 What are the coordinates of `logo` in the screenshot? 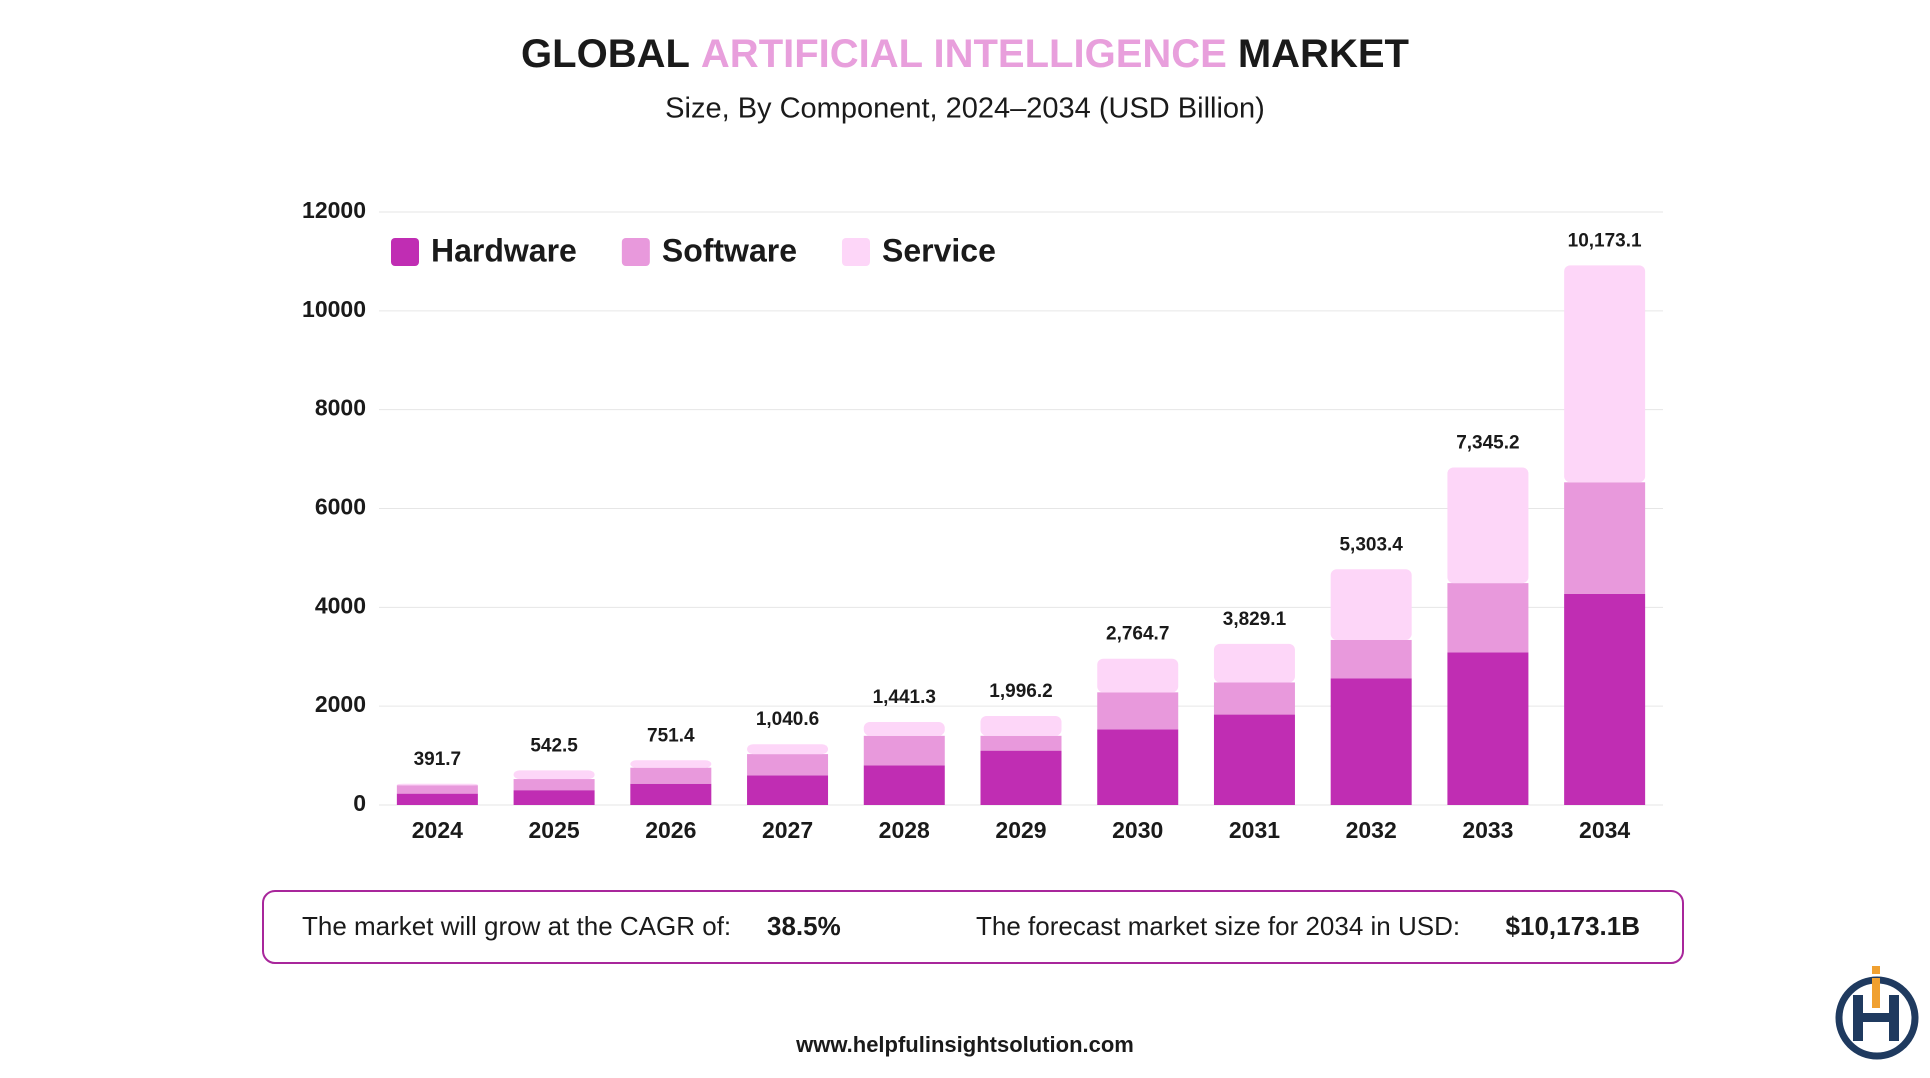 It's located at (1877, 1013).